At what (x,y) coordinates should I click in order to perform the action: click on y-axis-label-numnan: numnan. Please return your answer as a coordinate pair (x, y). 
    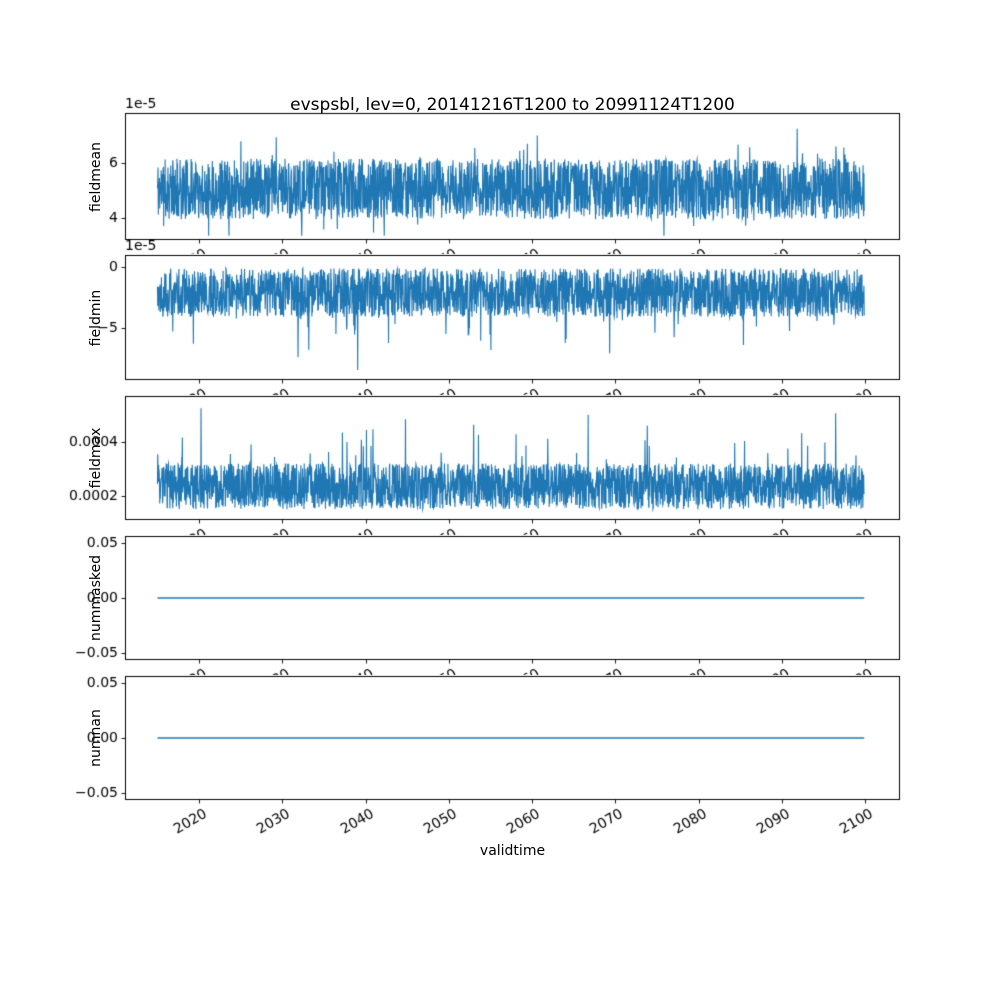
    Looking at the image, I should click on (96, 738).